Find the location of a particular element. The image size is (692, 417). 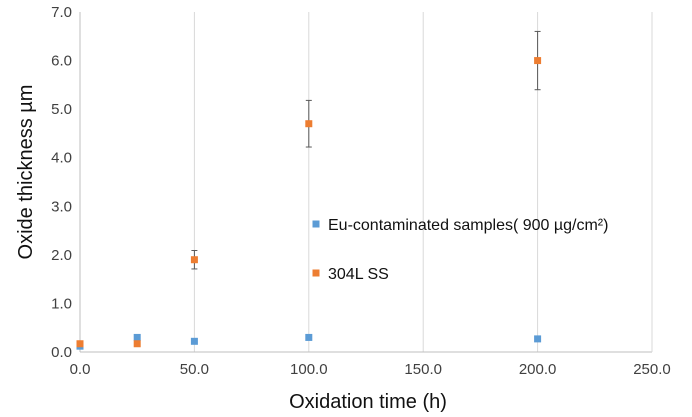

x-tick-label: 150.0 is located at coordinates (423, 369).